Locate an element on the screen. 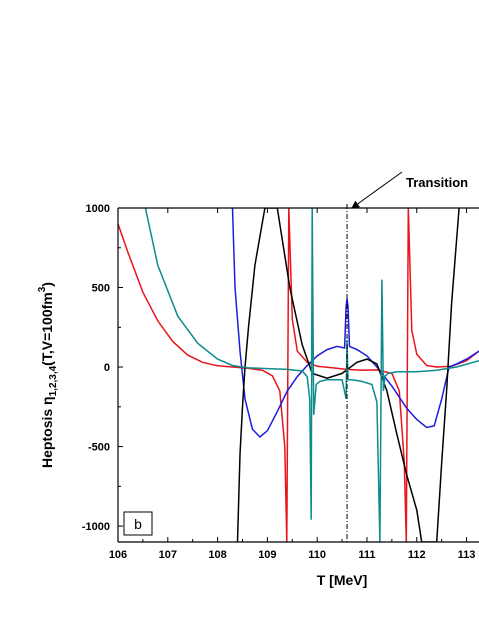  x-tick-label: 109 is located at coordinates (267, 555).